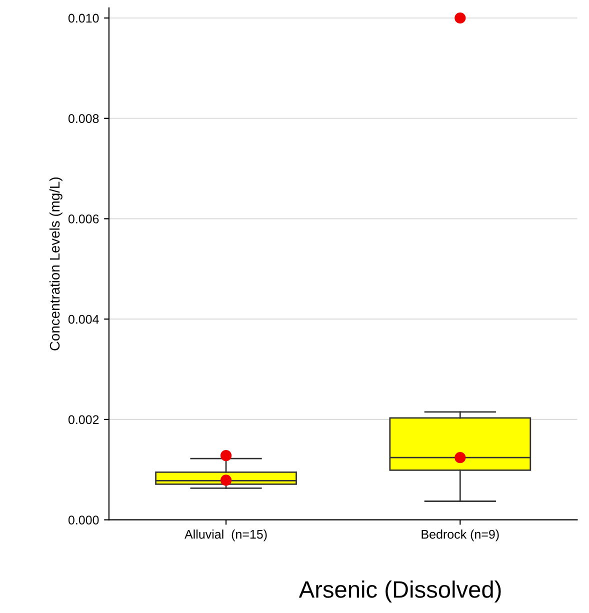 The width and height of the screenshot is (589, 613). Describe the element at coordinates (83, 419) in the screenshot. I see `y-tick-label: 0.002` at that location.